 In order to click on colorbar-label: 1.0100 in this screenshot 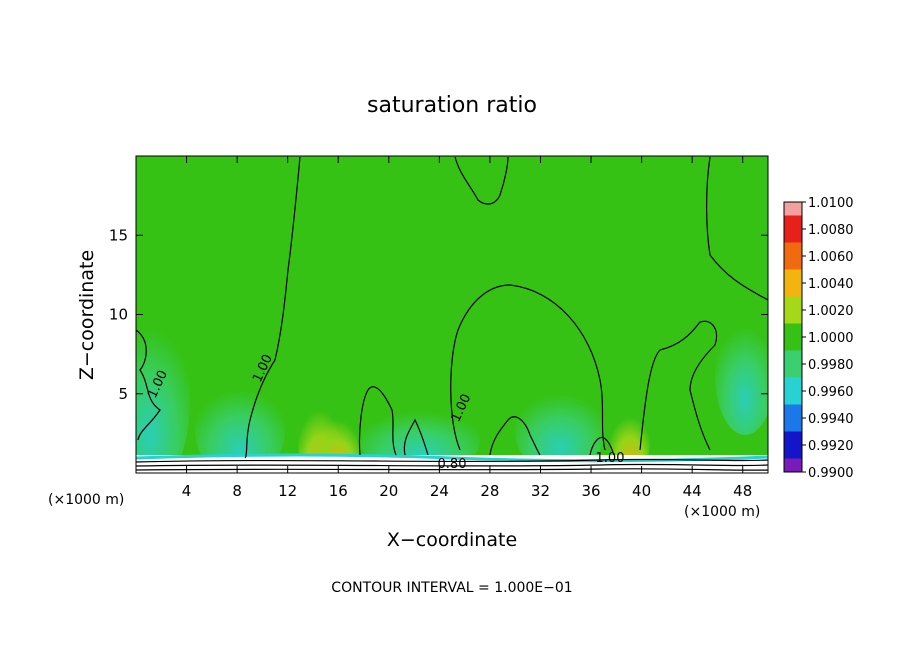, I will do `click(831, 203)`.